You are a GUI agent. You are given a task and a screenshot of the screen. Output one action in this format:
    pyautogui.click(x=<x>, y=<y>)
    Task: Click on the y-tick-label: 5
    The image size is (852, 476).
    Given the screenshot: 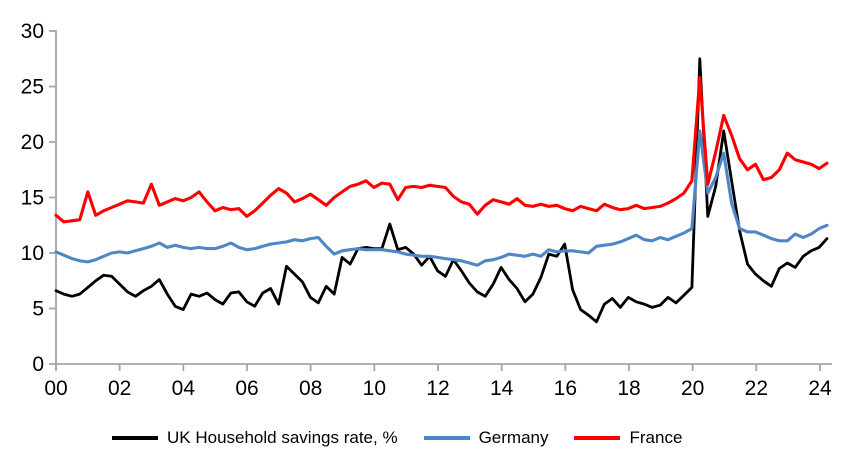 What is the action you would take?
    pyautogui.click(x=38, y=309)
    